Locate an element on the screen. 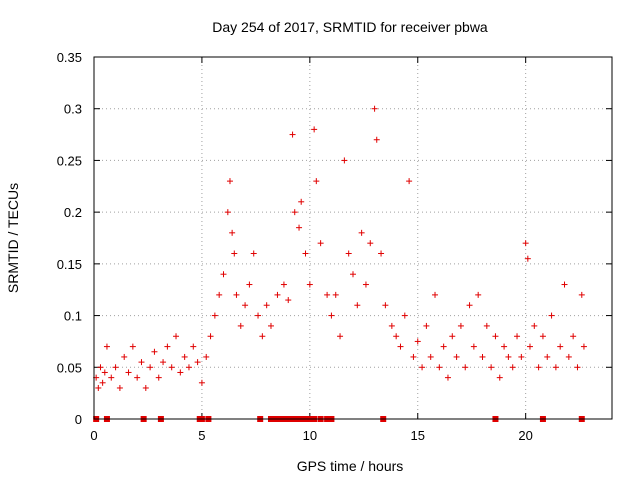 This screenshot has width=640, height=480. x-tick-label: 0 is located at coordinates (93, 435).